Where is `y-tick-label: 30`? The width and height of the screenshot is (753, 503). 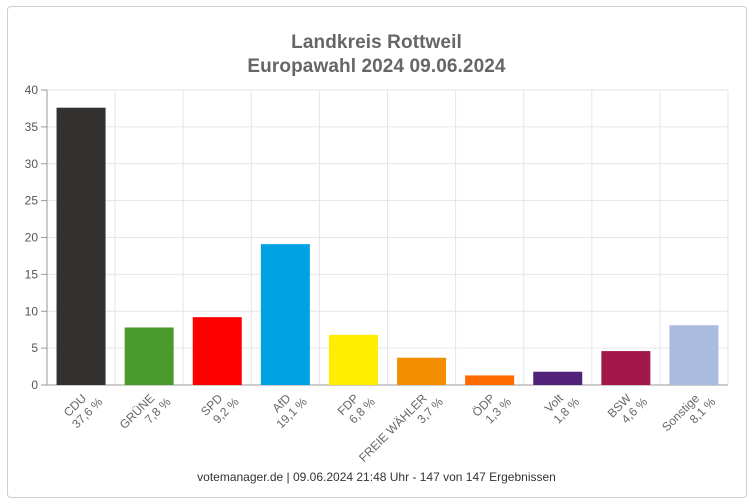
y-tick-label: 30 is located at coordinates (32, 164).